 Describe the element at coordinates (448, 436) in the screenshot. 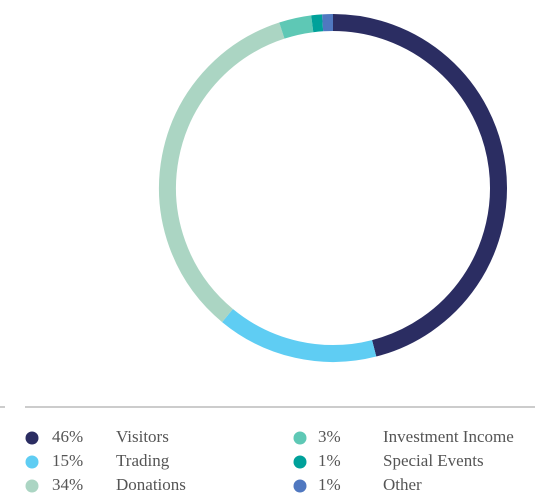

I see `legend-label: Investment Income` at that location.